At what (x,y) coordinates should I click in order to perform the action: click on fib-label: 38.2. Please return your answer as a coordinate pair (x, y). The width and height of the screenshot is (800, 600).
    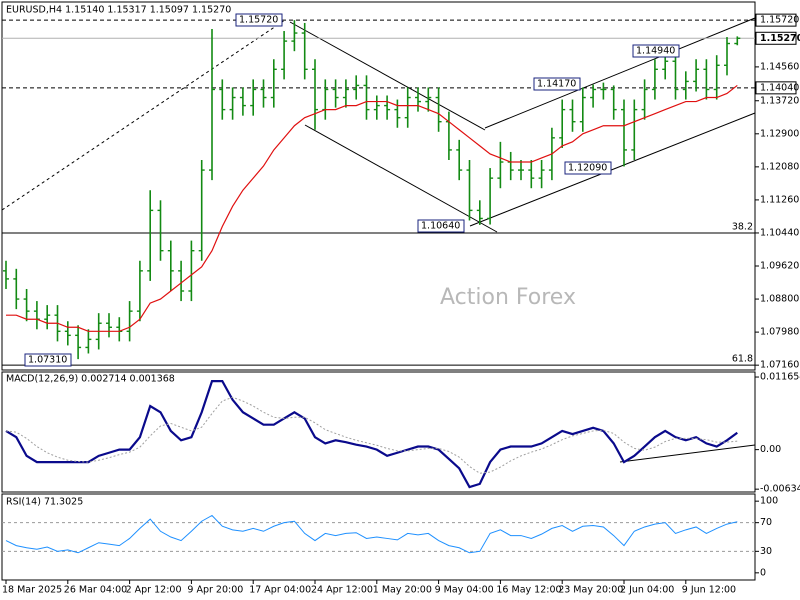
    Looking at the image, I should click on (742, 226).